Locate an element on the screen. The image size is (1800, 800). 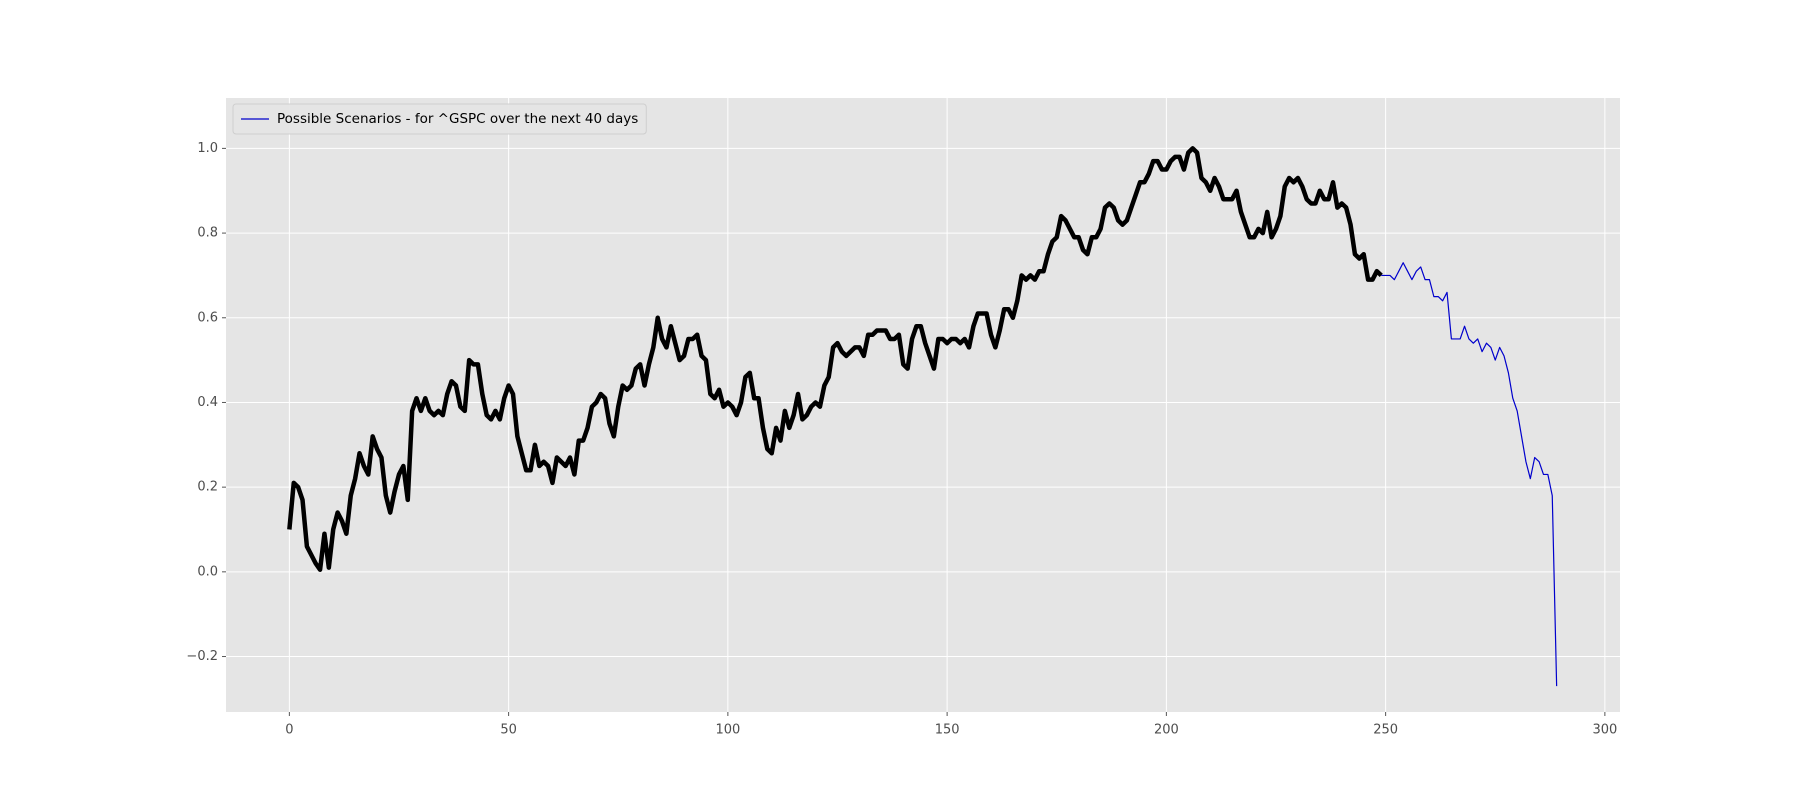
x-tick-label: 100 is located at coordinates (727, 730).